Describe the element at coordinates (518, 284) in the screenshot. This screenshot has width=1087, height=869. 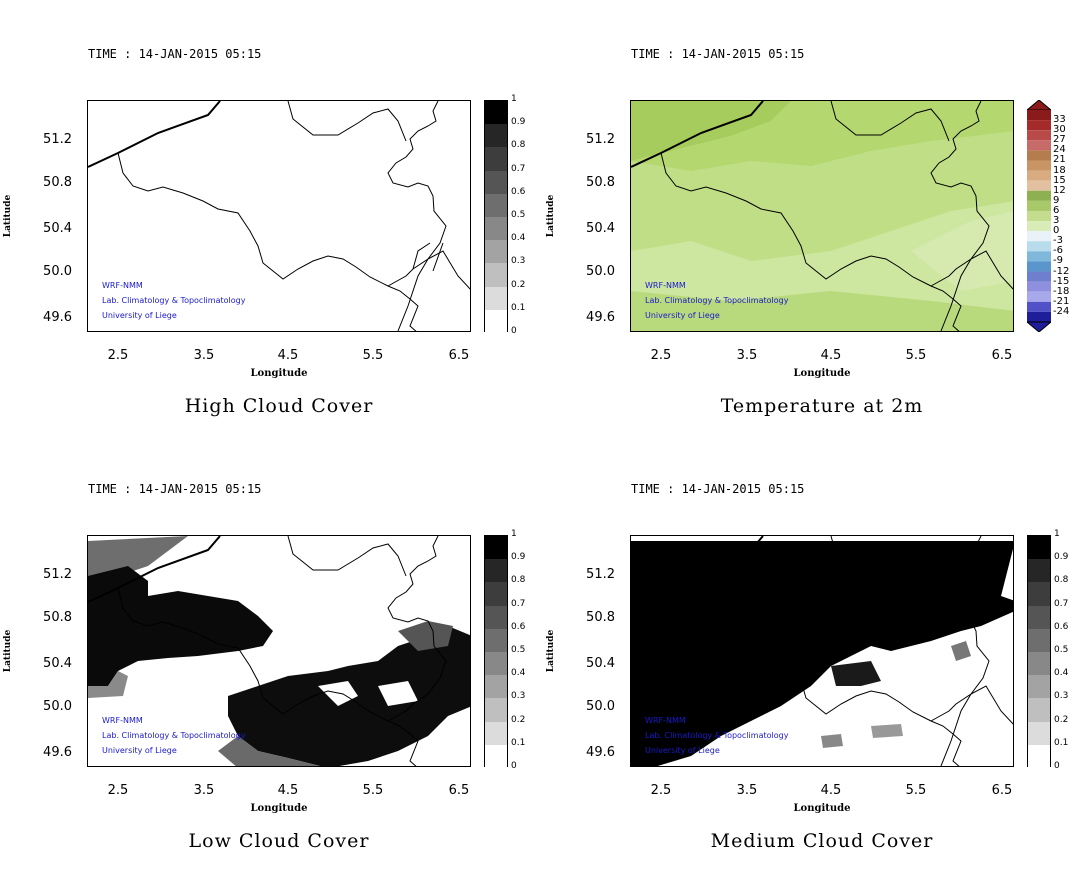
I see `colorbar-label: 0.2` at that location.